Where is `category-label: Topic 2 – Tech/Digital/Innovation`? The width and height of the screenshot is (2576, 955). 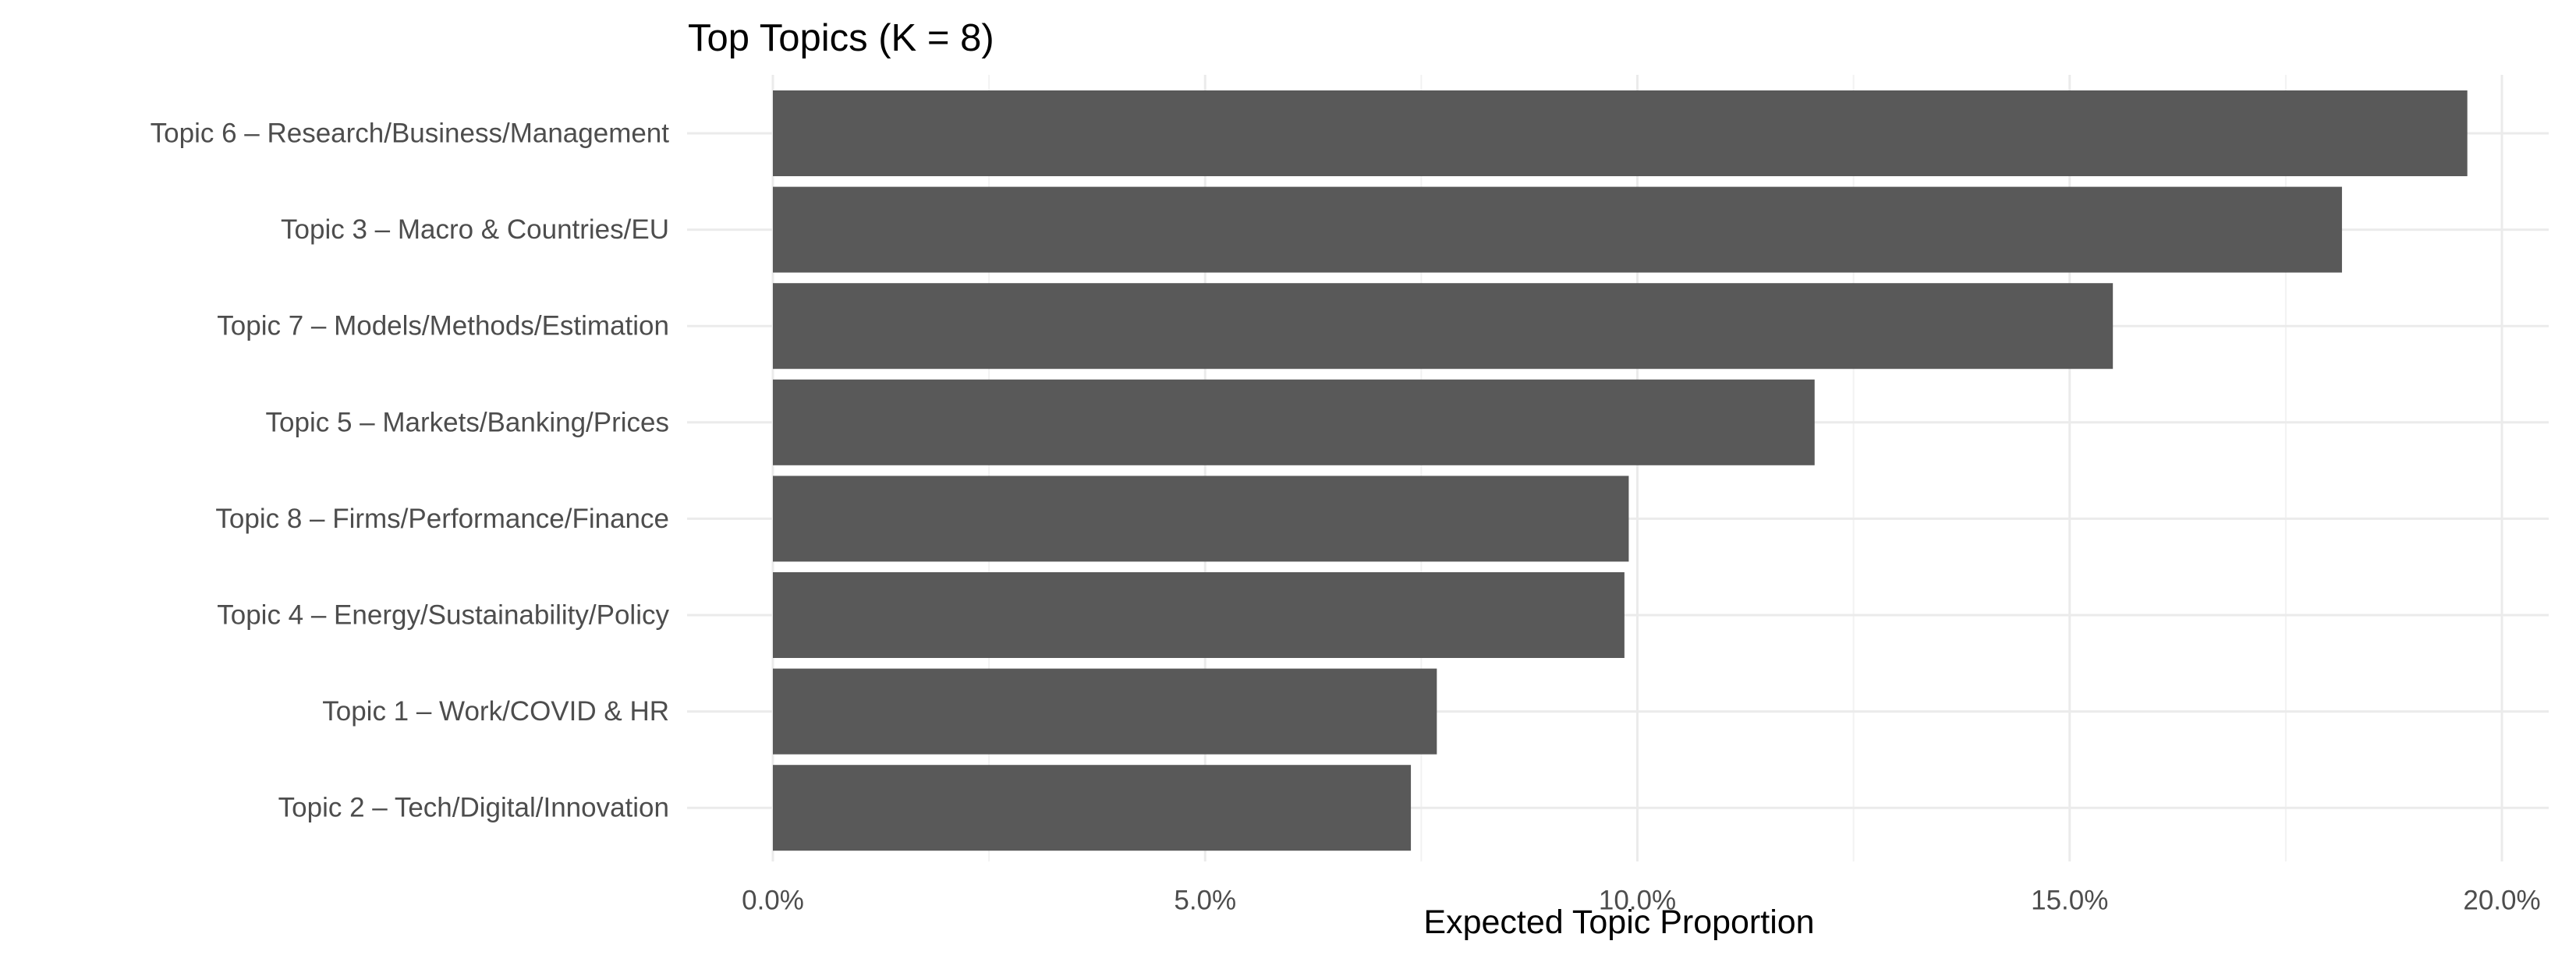
category-label: Topic 2 – Tech/Digital/Innovation is located at coordinates (474, 808).